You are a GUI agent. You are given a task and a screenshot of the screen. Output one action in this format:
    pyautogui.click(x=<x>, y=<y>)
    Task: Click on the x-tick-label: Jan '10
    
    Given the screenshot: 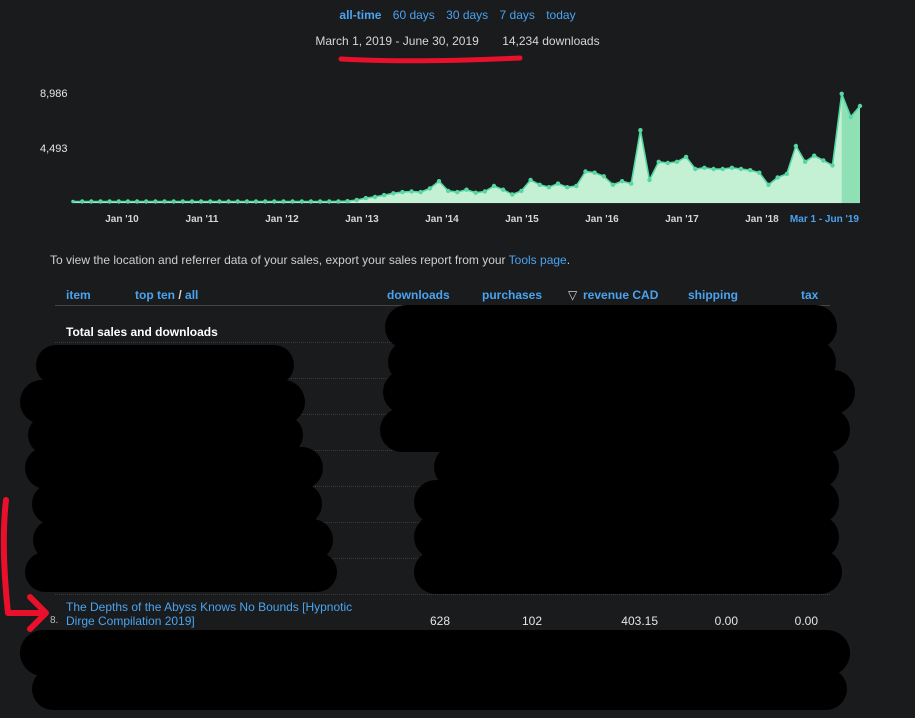 What is the action you would take?
    pyautogui.click(x=122, y=219)
    